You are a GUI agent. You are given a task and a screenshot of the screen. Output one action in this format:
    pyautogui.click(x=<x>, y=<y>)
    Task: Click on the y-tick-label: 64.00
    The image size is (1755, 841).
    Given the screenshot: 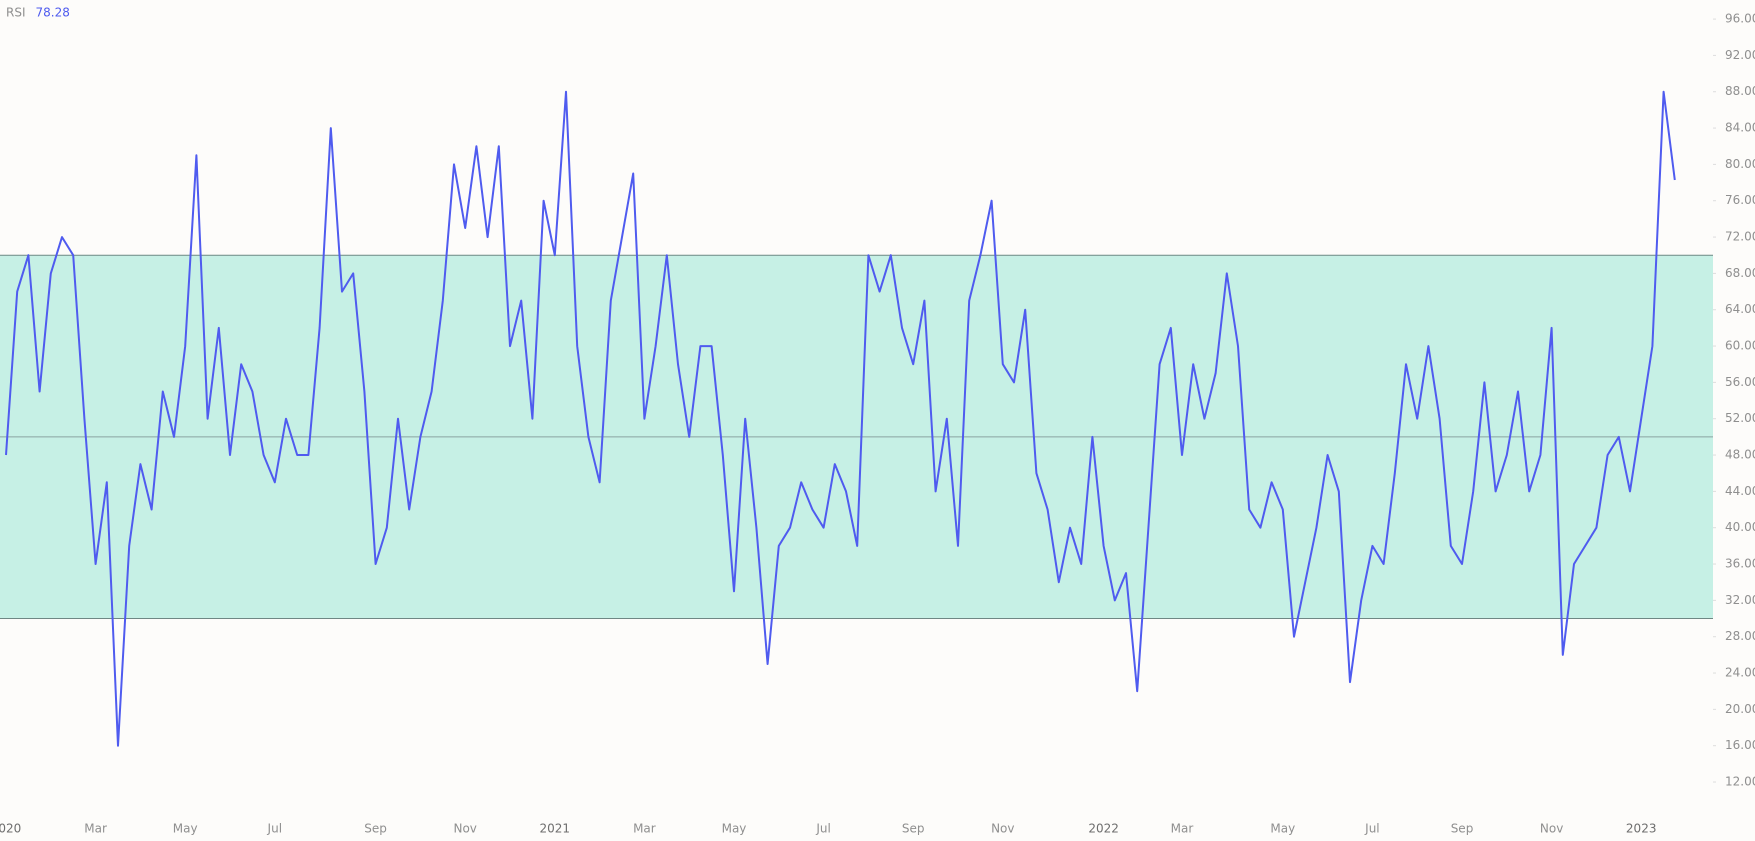 What is the action you would take?
    pyautogui.click(x=1740, y=309)
    